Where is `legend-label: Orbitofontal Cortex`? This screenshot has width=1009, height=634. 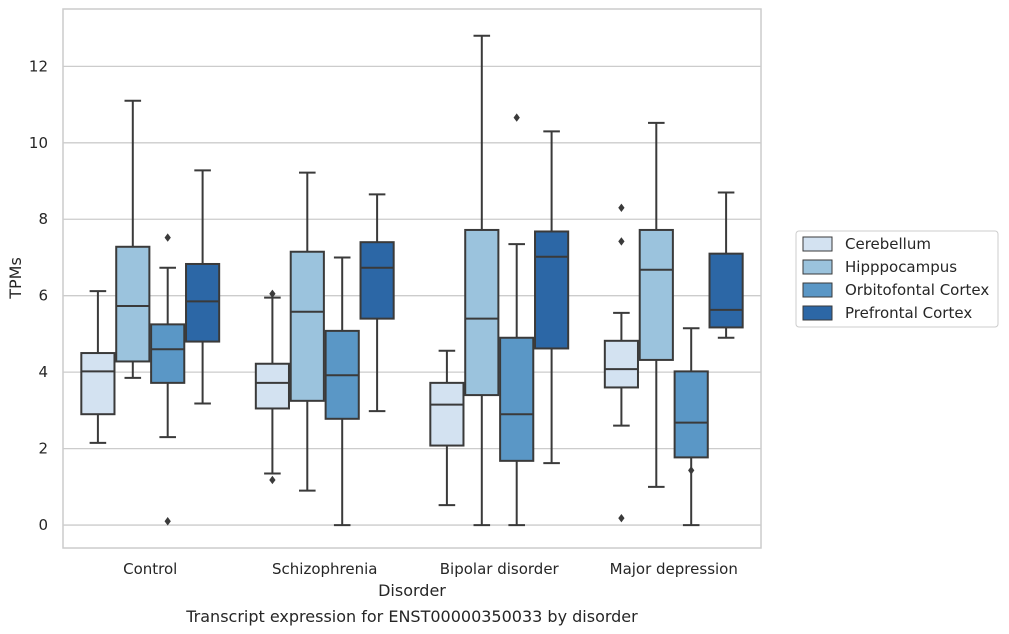 legend-label: Orbitofontal Cortex is located at coordinates (917, 290).